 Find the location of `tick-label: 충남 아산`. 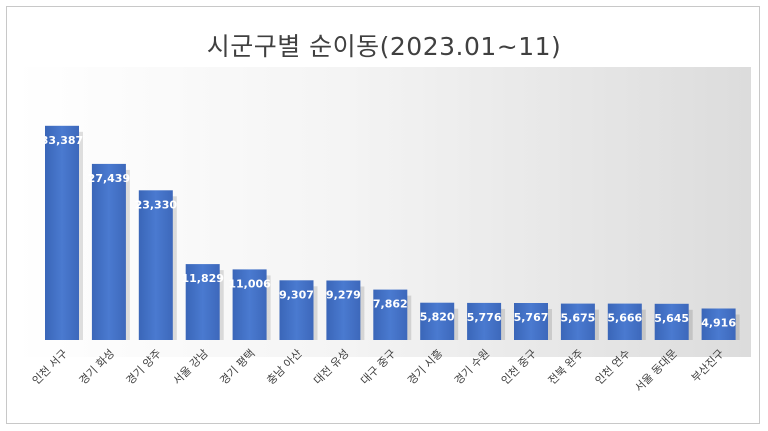

tick-label: 충남 아산 is located at coordinates (284, 367).